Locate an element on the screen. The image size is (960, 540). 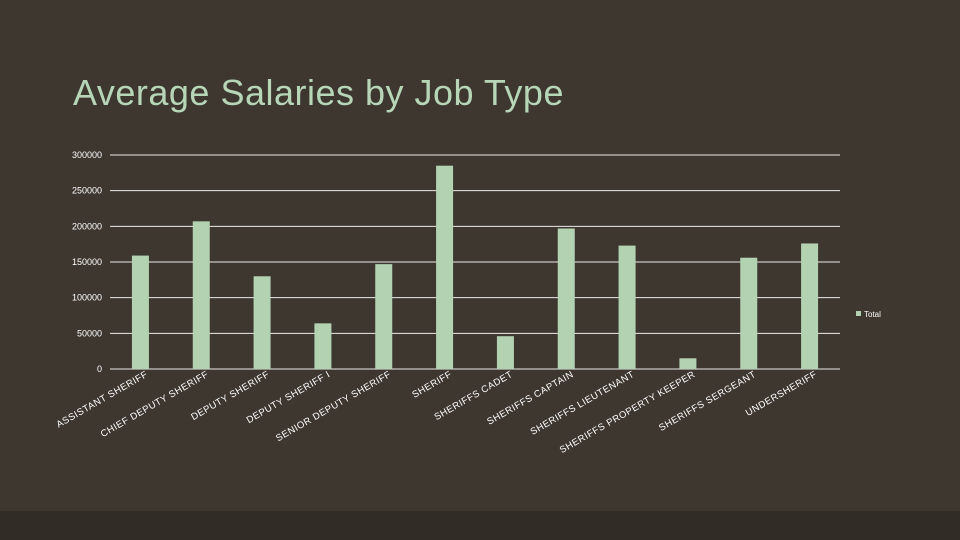
x-tick-label: SHERIFFS LIEUTENANT is located at coordinates (583, 403).